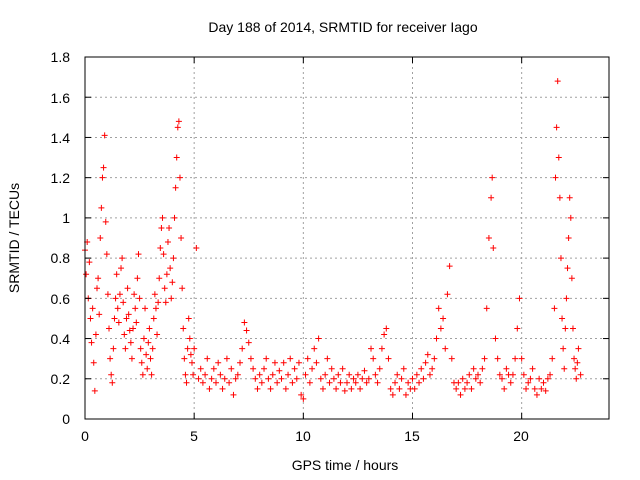 The image size is (640, 480). Describe the element at coordinates (303, 436) in the screenshot. I see `x-tick-label: 10` at that location.